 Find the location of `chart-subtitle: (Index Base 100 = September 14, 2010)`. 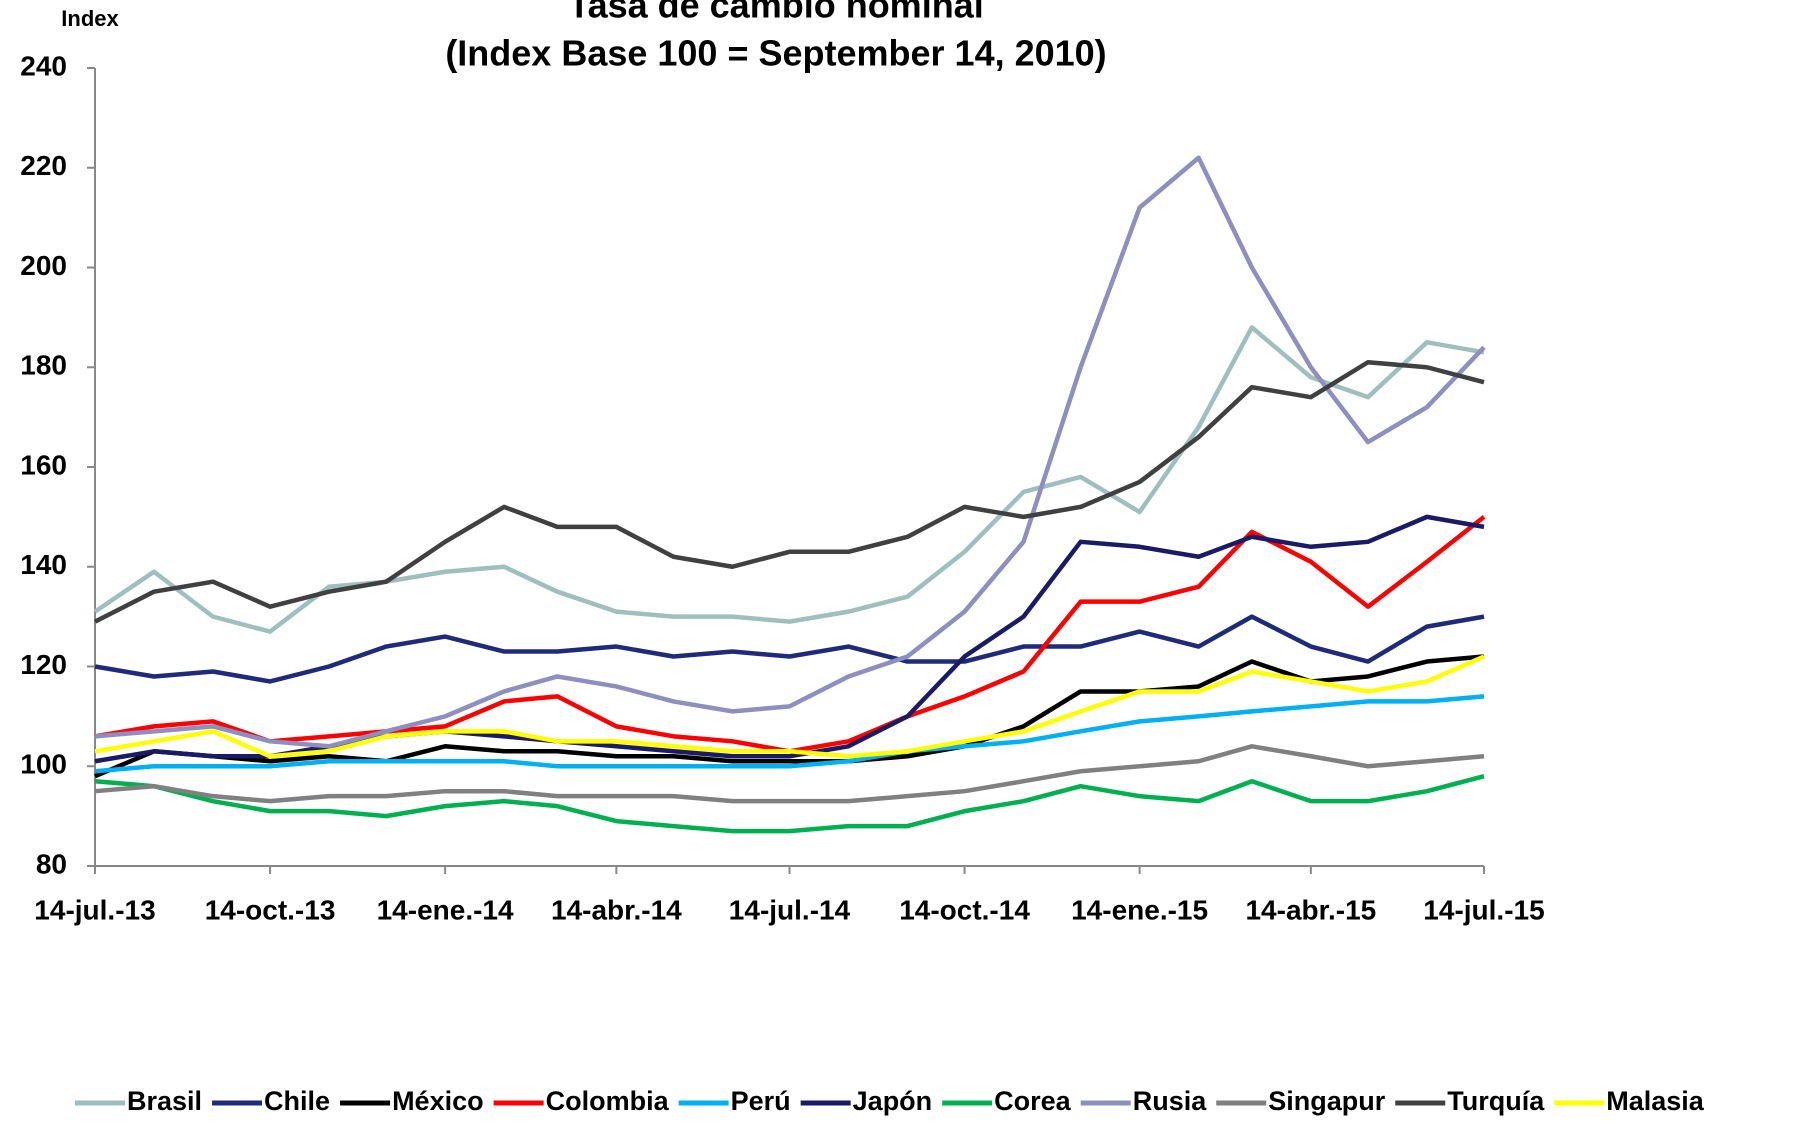

chart-subtitle: (Index Base 100 = September 14, 2010) is located at coordinates (775, 53).